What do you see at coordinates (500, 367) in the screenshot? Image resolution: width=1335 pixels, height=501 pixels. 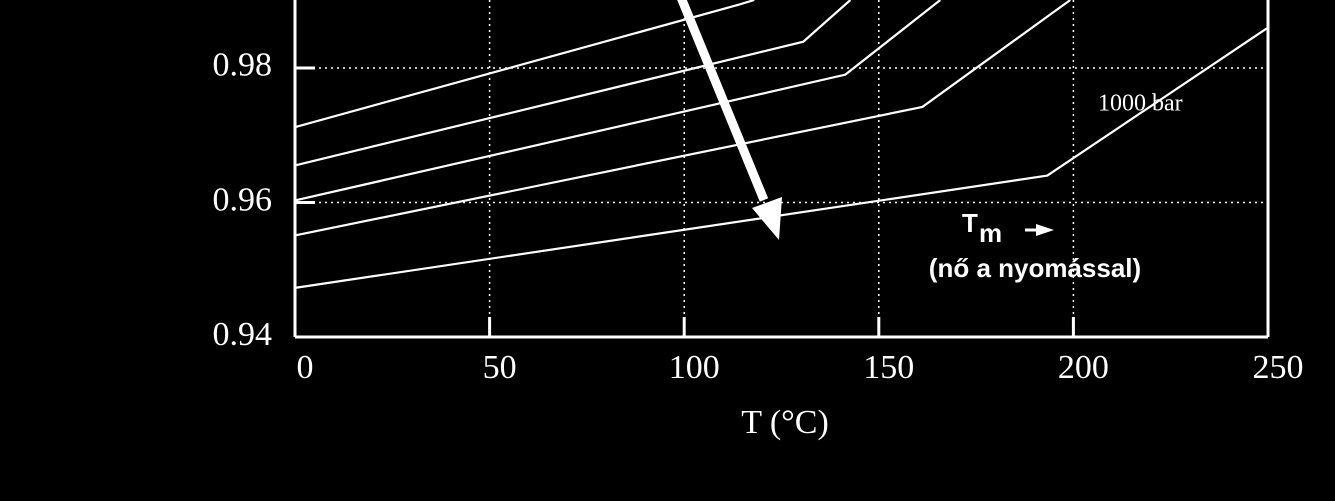 I see `x-tick-label: 50` at bounding box center [500, 367].